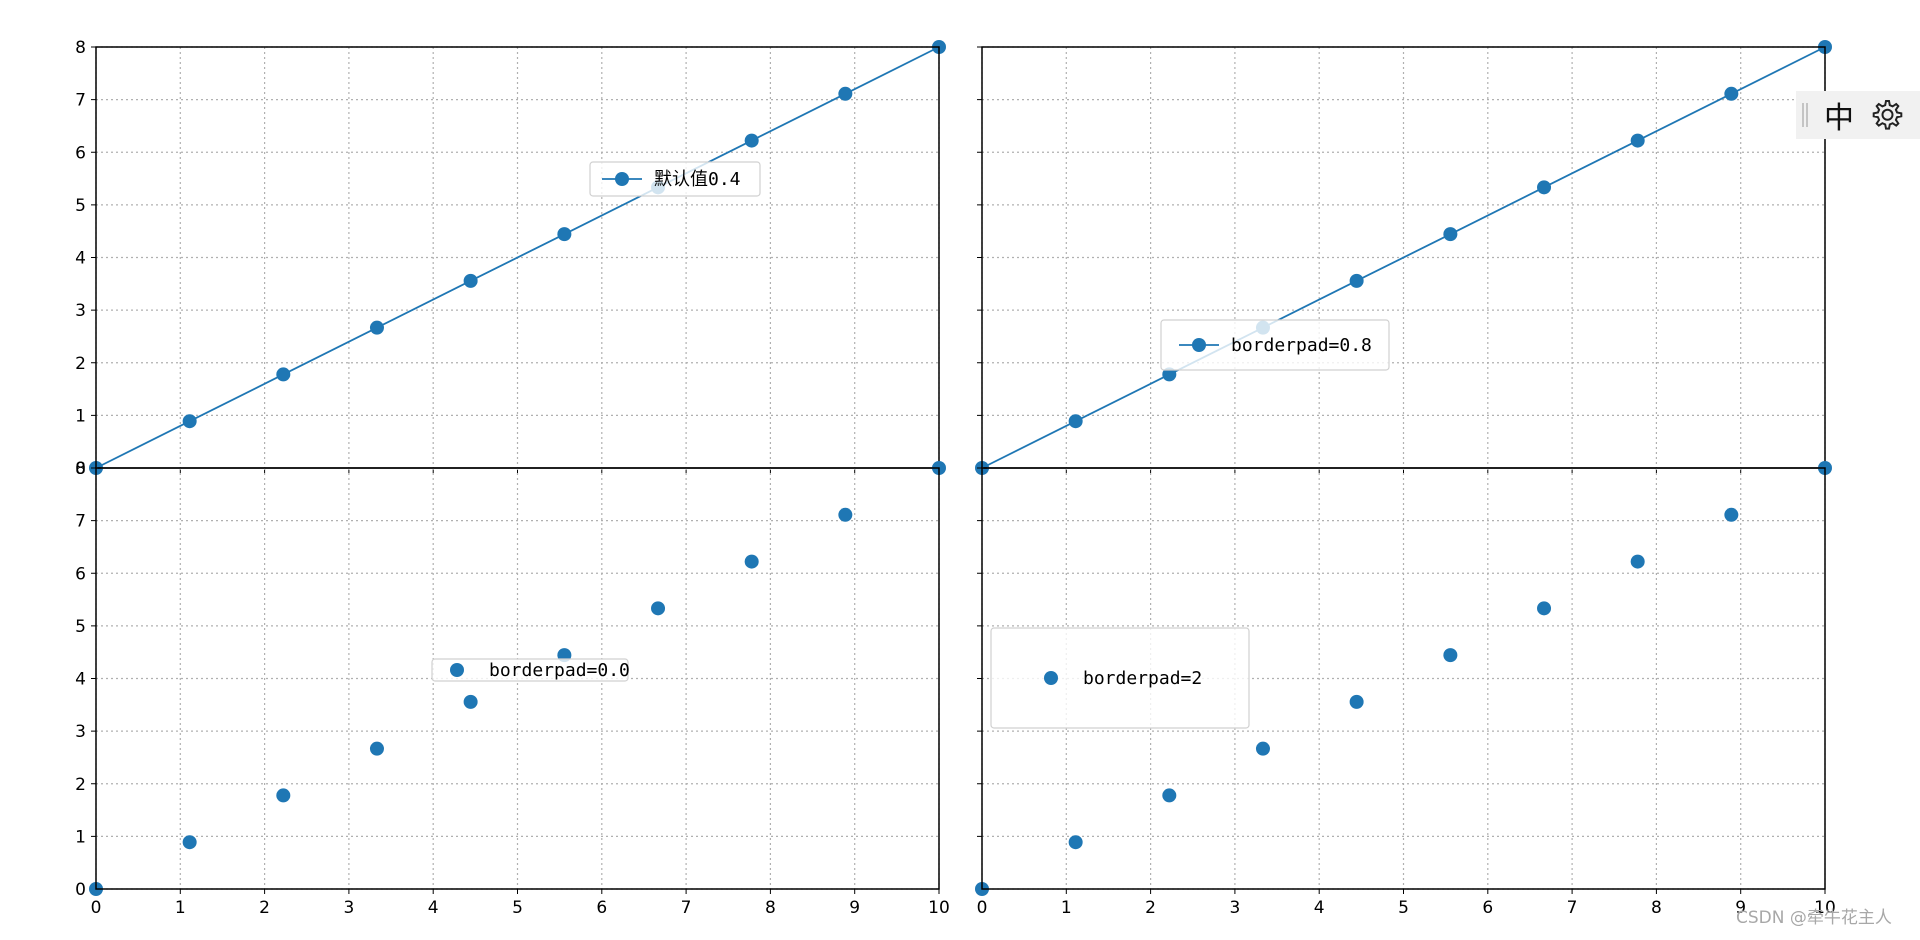 Image resolution: width=1920 pixels, height=940 pixels. I want to click on legend: borderpad=0.0, so click(530, 670).